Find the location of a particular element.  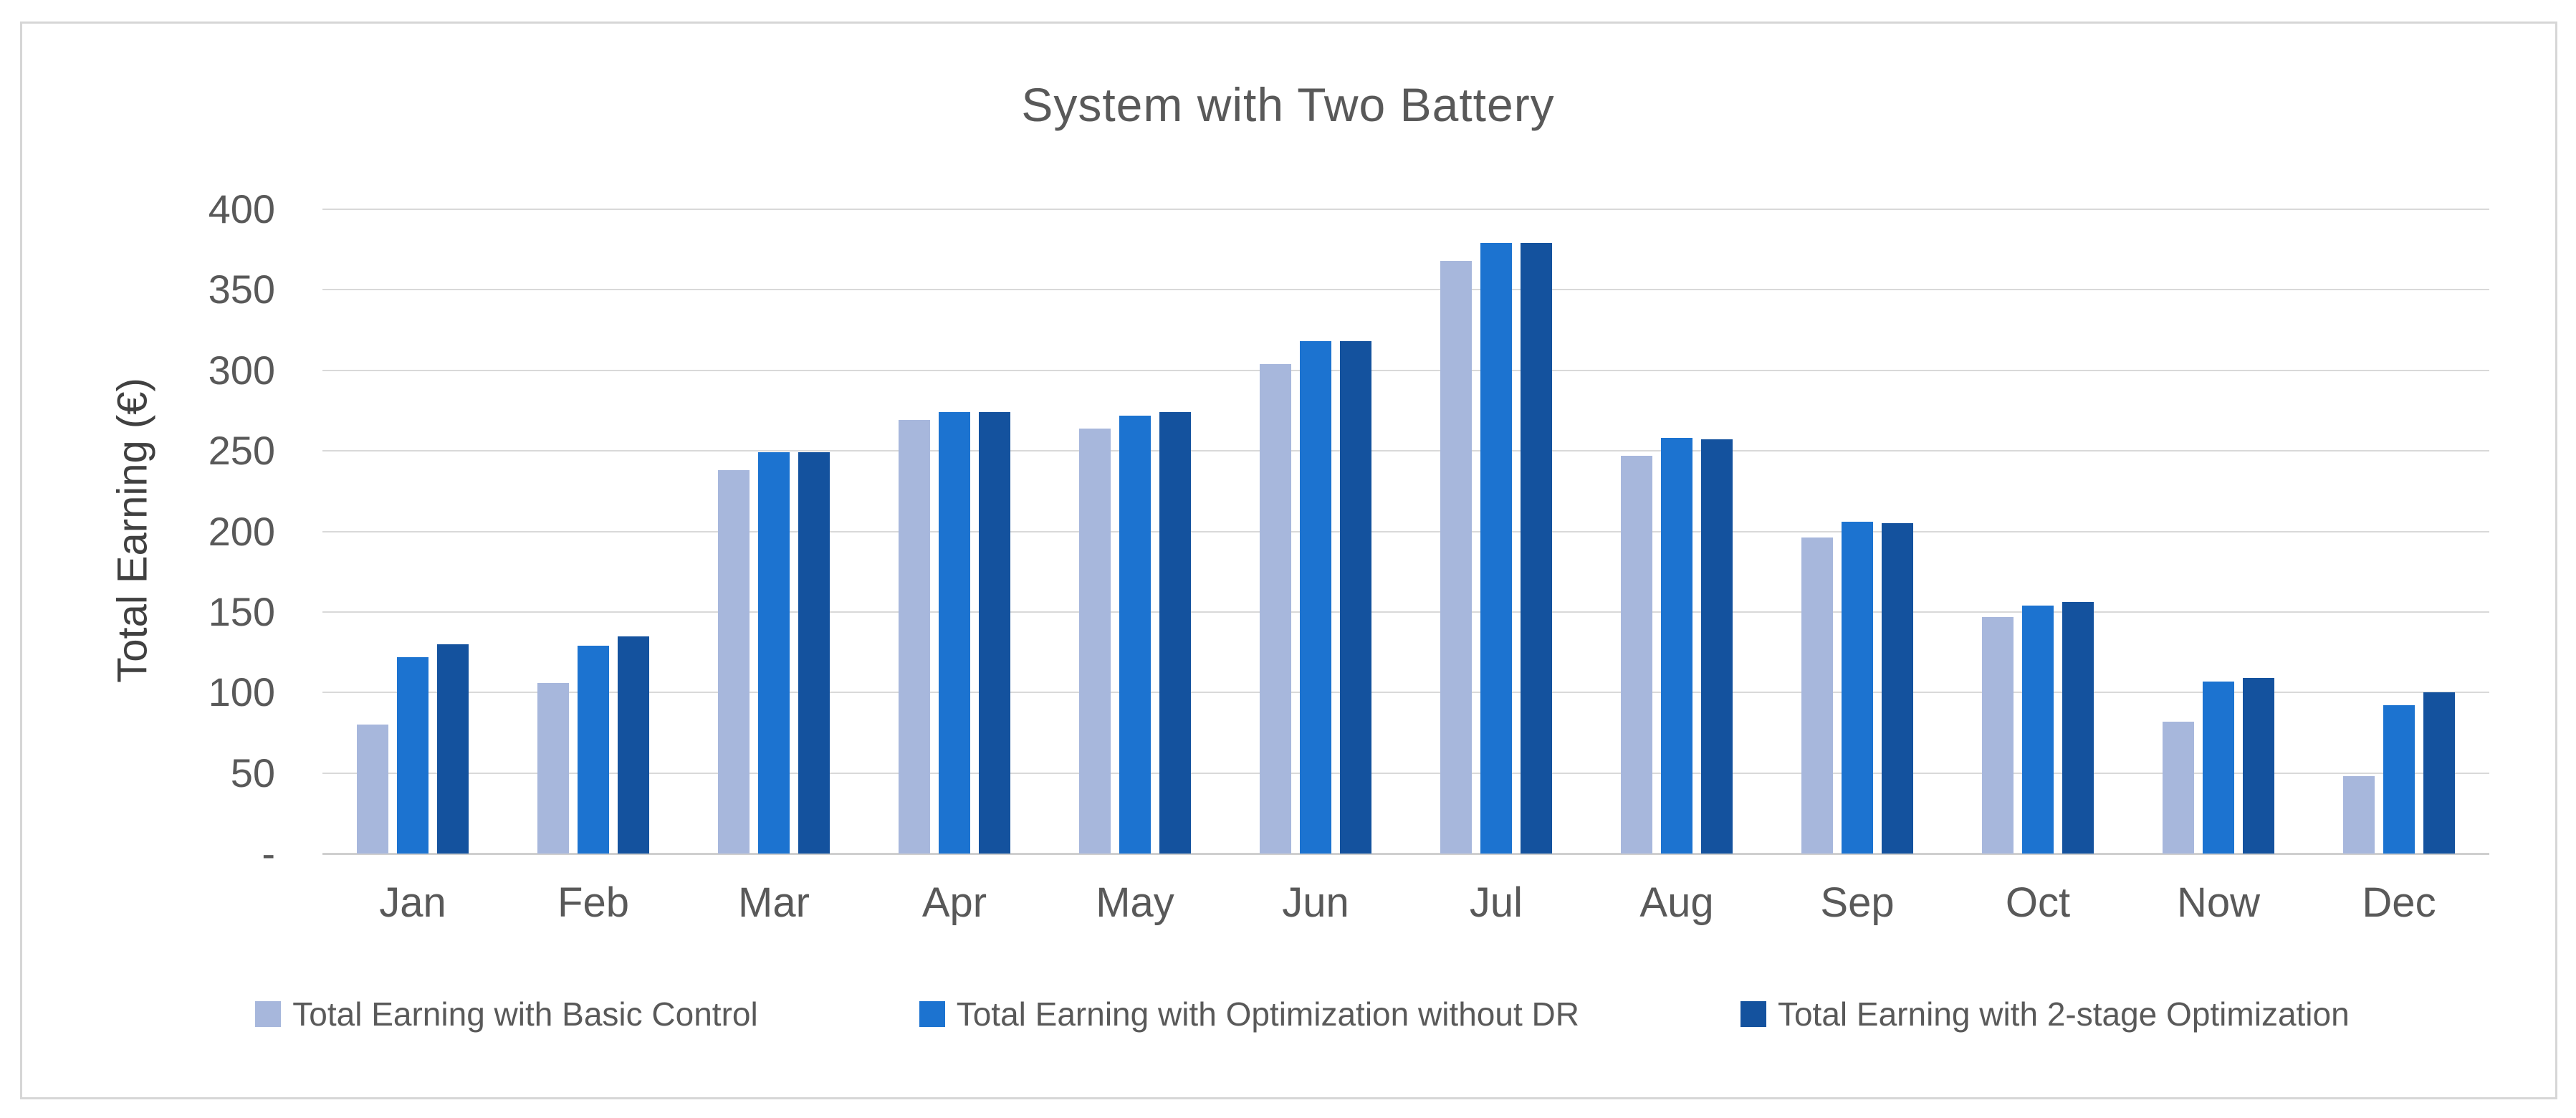

y-axis-tick-labels: 400 350 300 250 200 150 100 50 - is located at coordinates (137, 559).